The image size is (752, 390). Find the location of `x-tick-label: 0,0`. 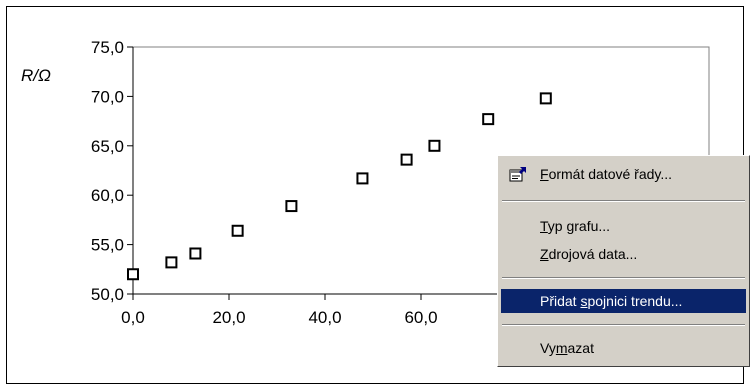

x-tick-label: 0,0 is located at coordinates (133, 317).